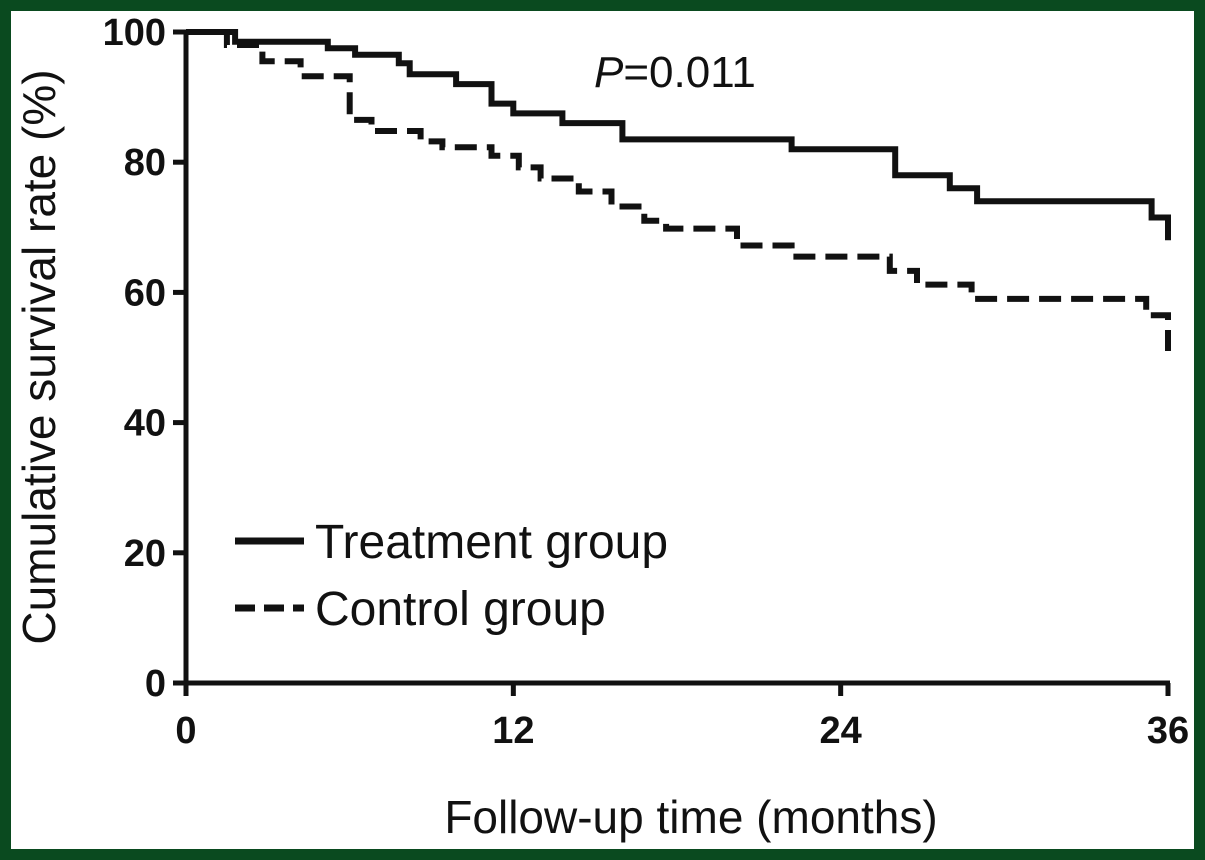 The height and width of the screenshot is (860, 1205). I want to click on legend-label-control: Control group, so click(460, 609).